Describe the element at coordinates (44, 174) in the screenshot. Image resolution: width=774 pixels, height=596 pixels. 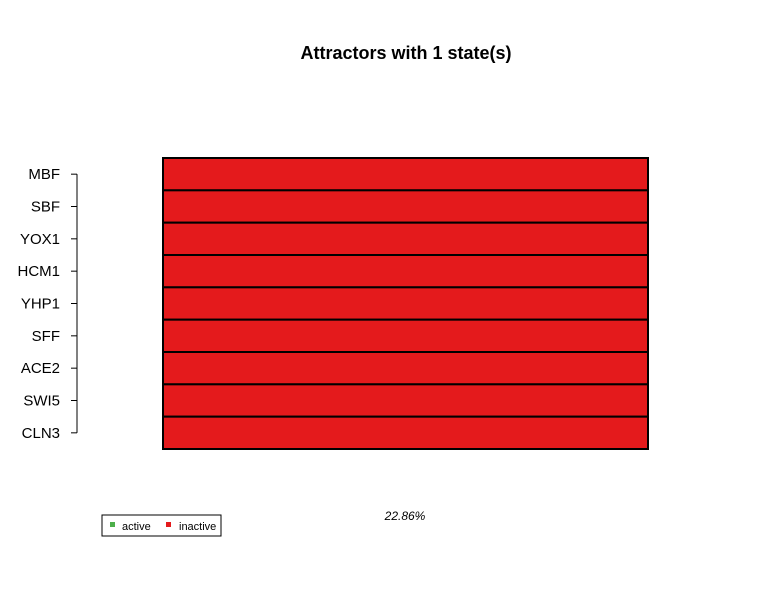
I see `gene-label: MBF` at that location.